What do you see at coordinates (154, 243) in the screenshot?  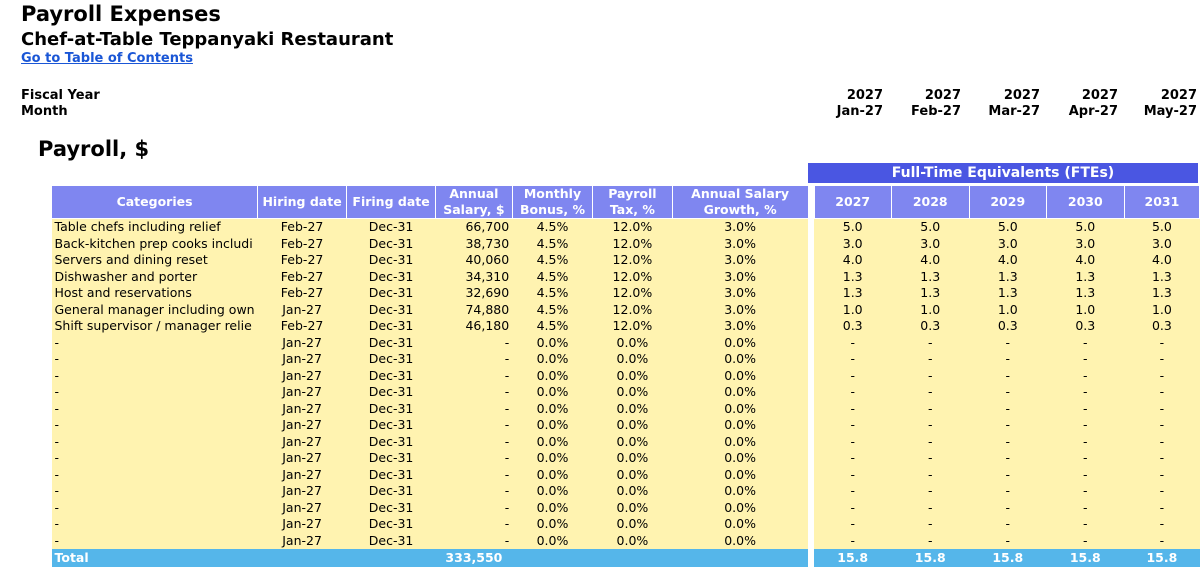 I see `row-category: Back-kitchen prep cooks includi` at bounding box center [154, 243].